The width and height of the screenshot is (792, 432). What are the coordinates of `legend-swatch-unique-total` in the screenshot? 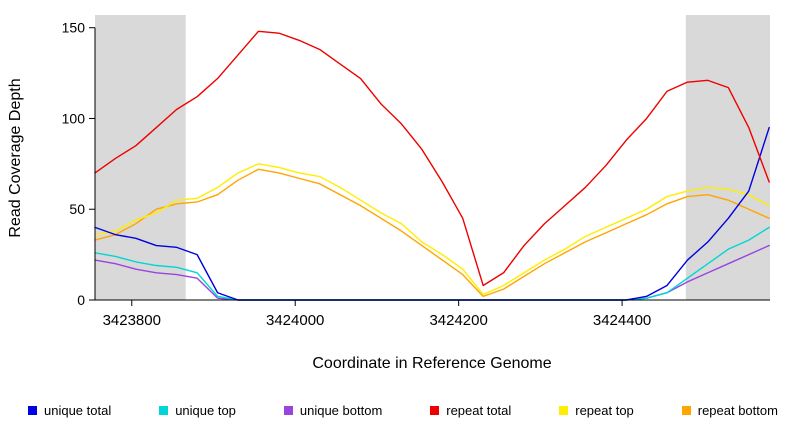 It's located at (32, 410).